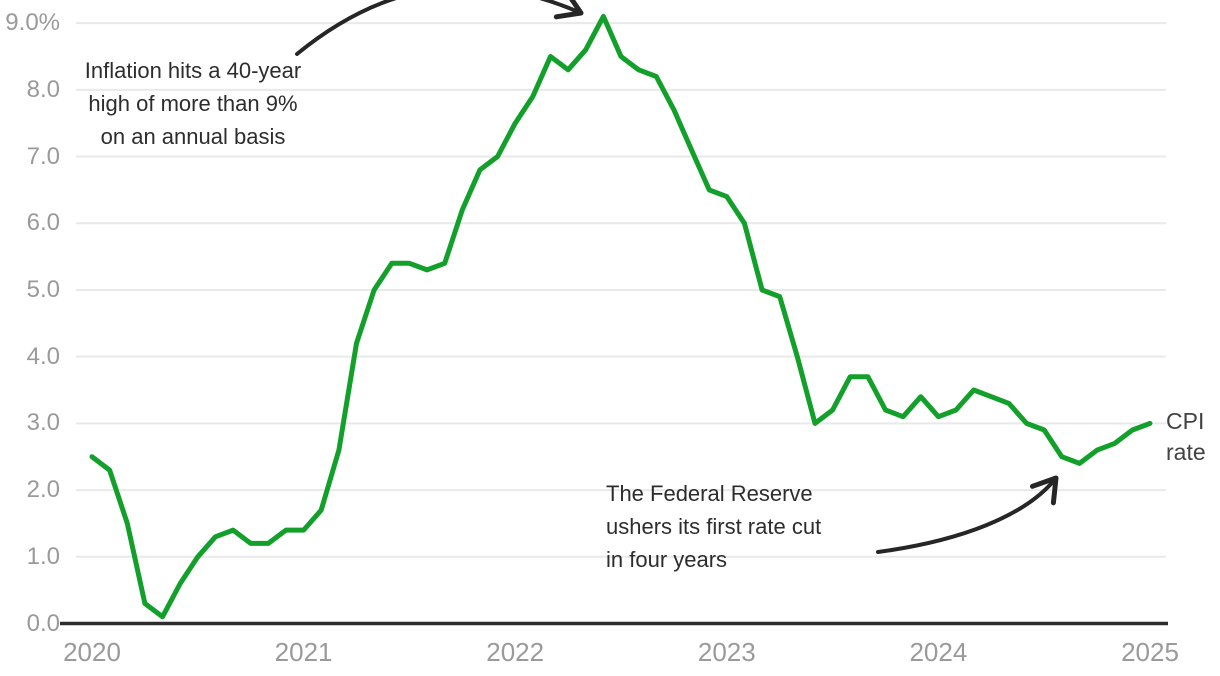  What do you see at coordinates (667, 559) in the screenshot?
I see `annotation-line: in four years` at bounding box center [667, 559].